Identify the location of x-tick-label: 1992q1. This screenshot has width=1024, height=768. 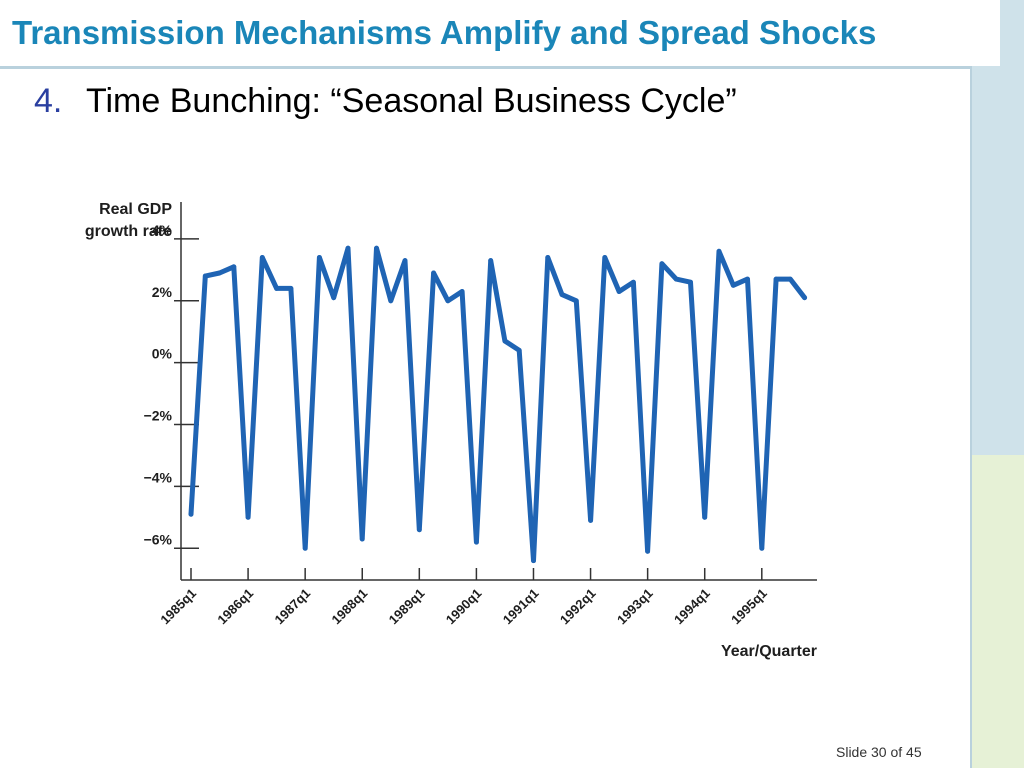
(578, 607).